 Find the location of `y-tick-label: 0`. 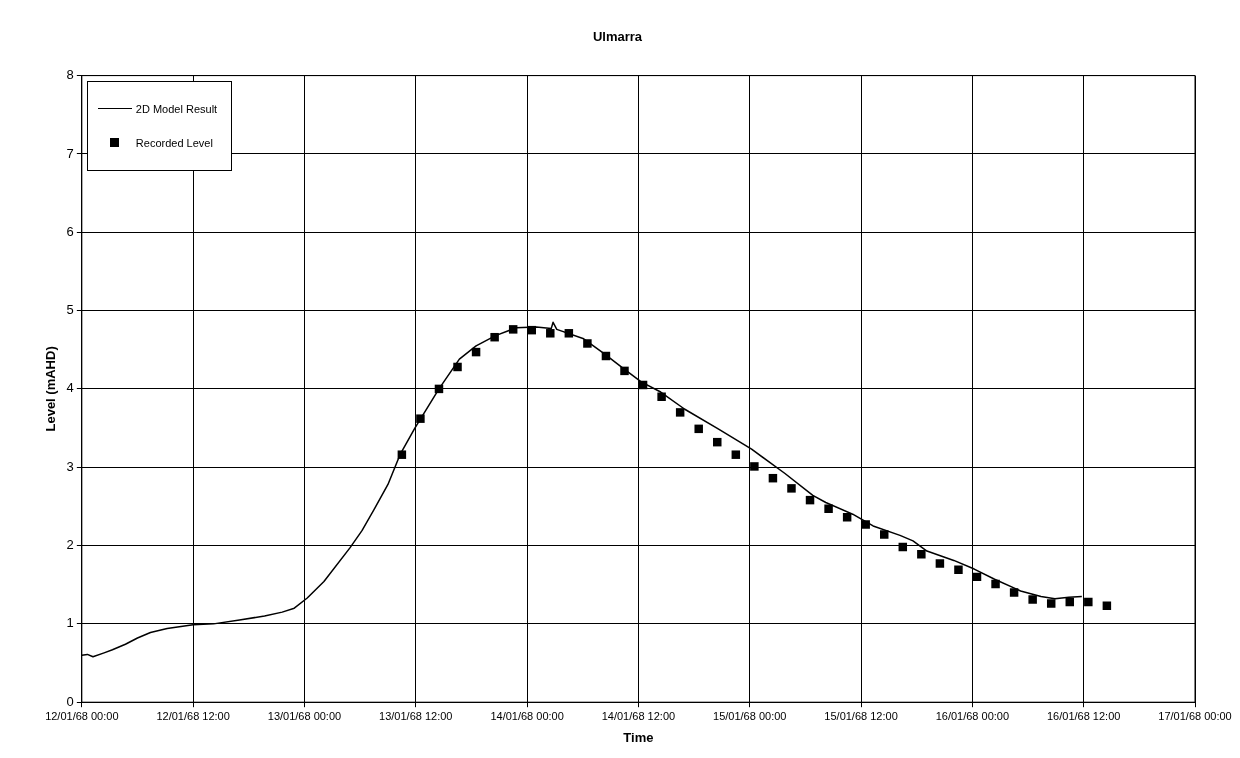

y-tick-label: 0 is located at coordinates (70, 701).